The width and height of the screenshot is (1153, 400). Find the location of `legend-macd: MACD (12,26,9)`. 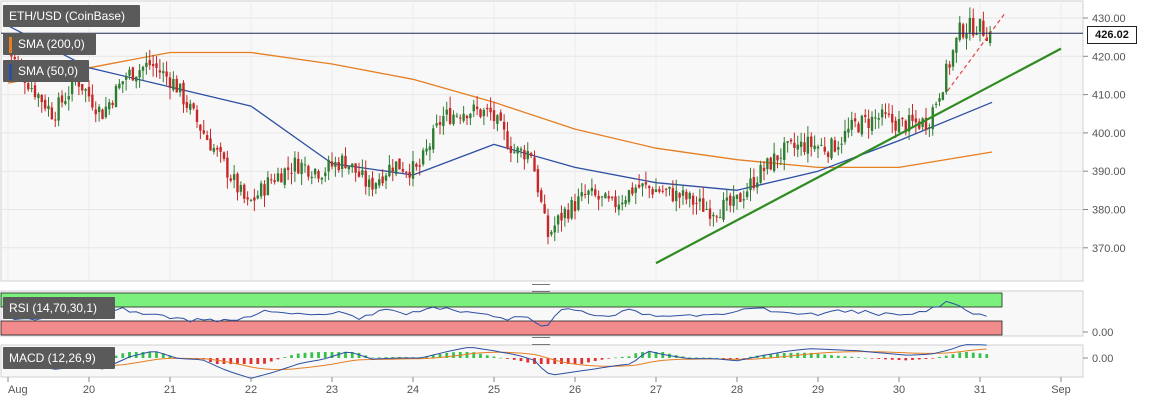

legend-macd: MACD (12,26,9) is located at coordinates (59, 358).